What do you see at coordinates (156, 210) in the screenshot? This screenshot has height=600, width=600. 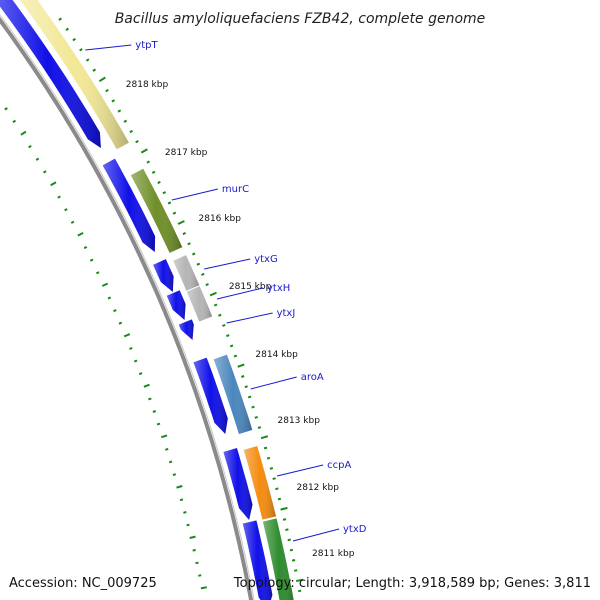 I see `gene-block-murc-shade` at bounding box center [156, 210].